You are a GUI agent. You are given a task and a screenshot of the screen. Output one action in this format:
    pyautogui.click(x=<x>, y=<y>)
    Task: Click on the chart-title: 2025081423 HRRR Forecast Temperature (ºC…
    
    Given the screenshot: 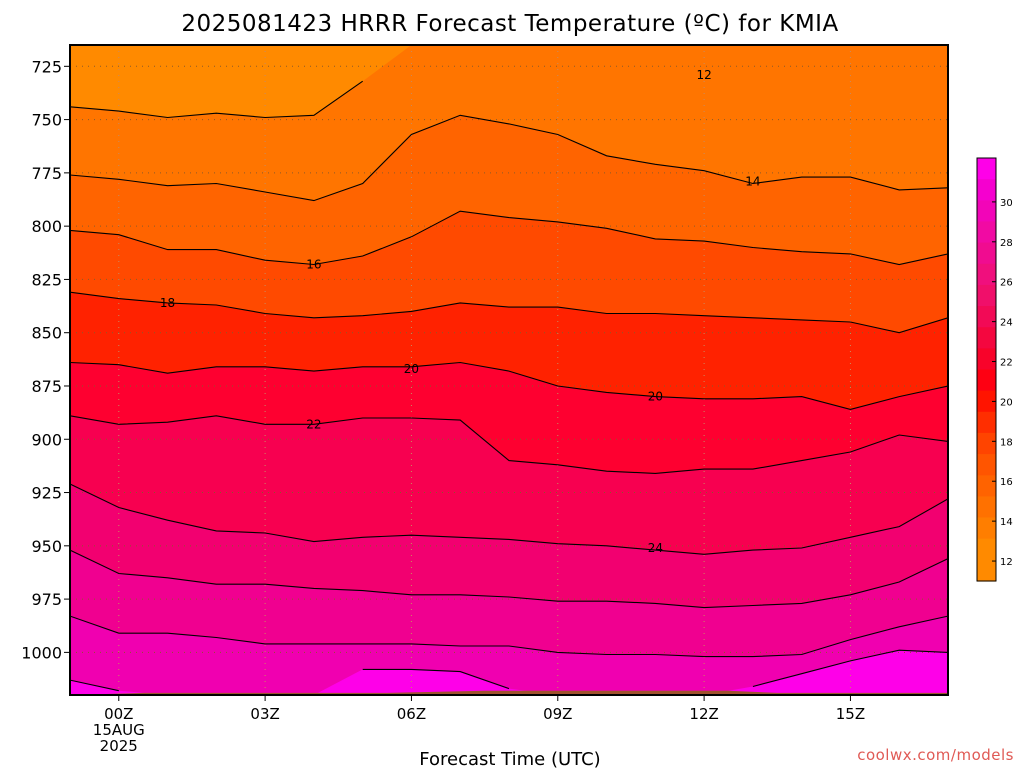 What is the action you would take?
    pyautogui.click(x=509, y=24)
    